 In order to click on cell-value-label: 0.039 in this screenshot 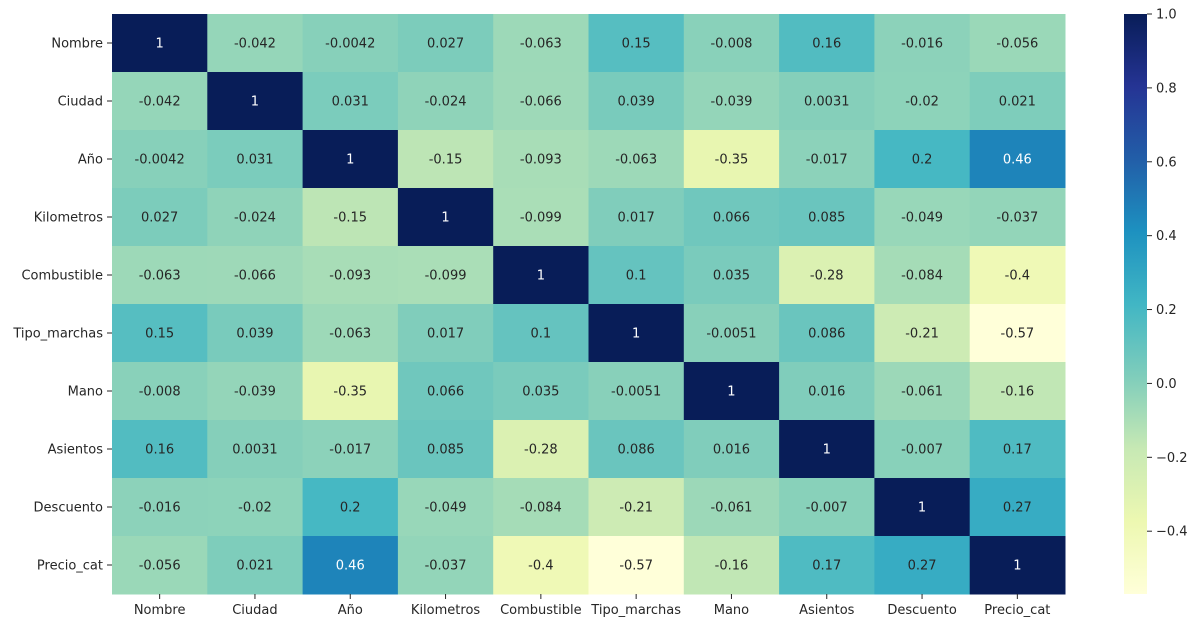, I will do `click(254, 334)`.